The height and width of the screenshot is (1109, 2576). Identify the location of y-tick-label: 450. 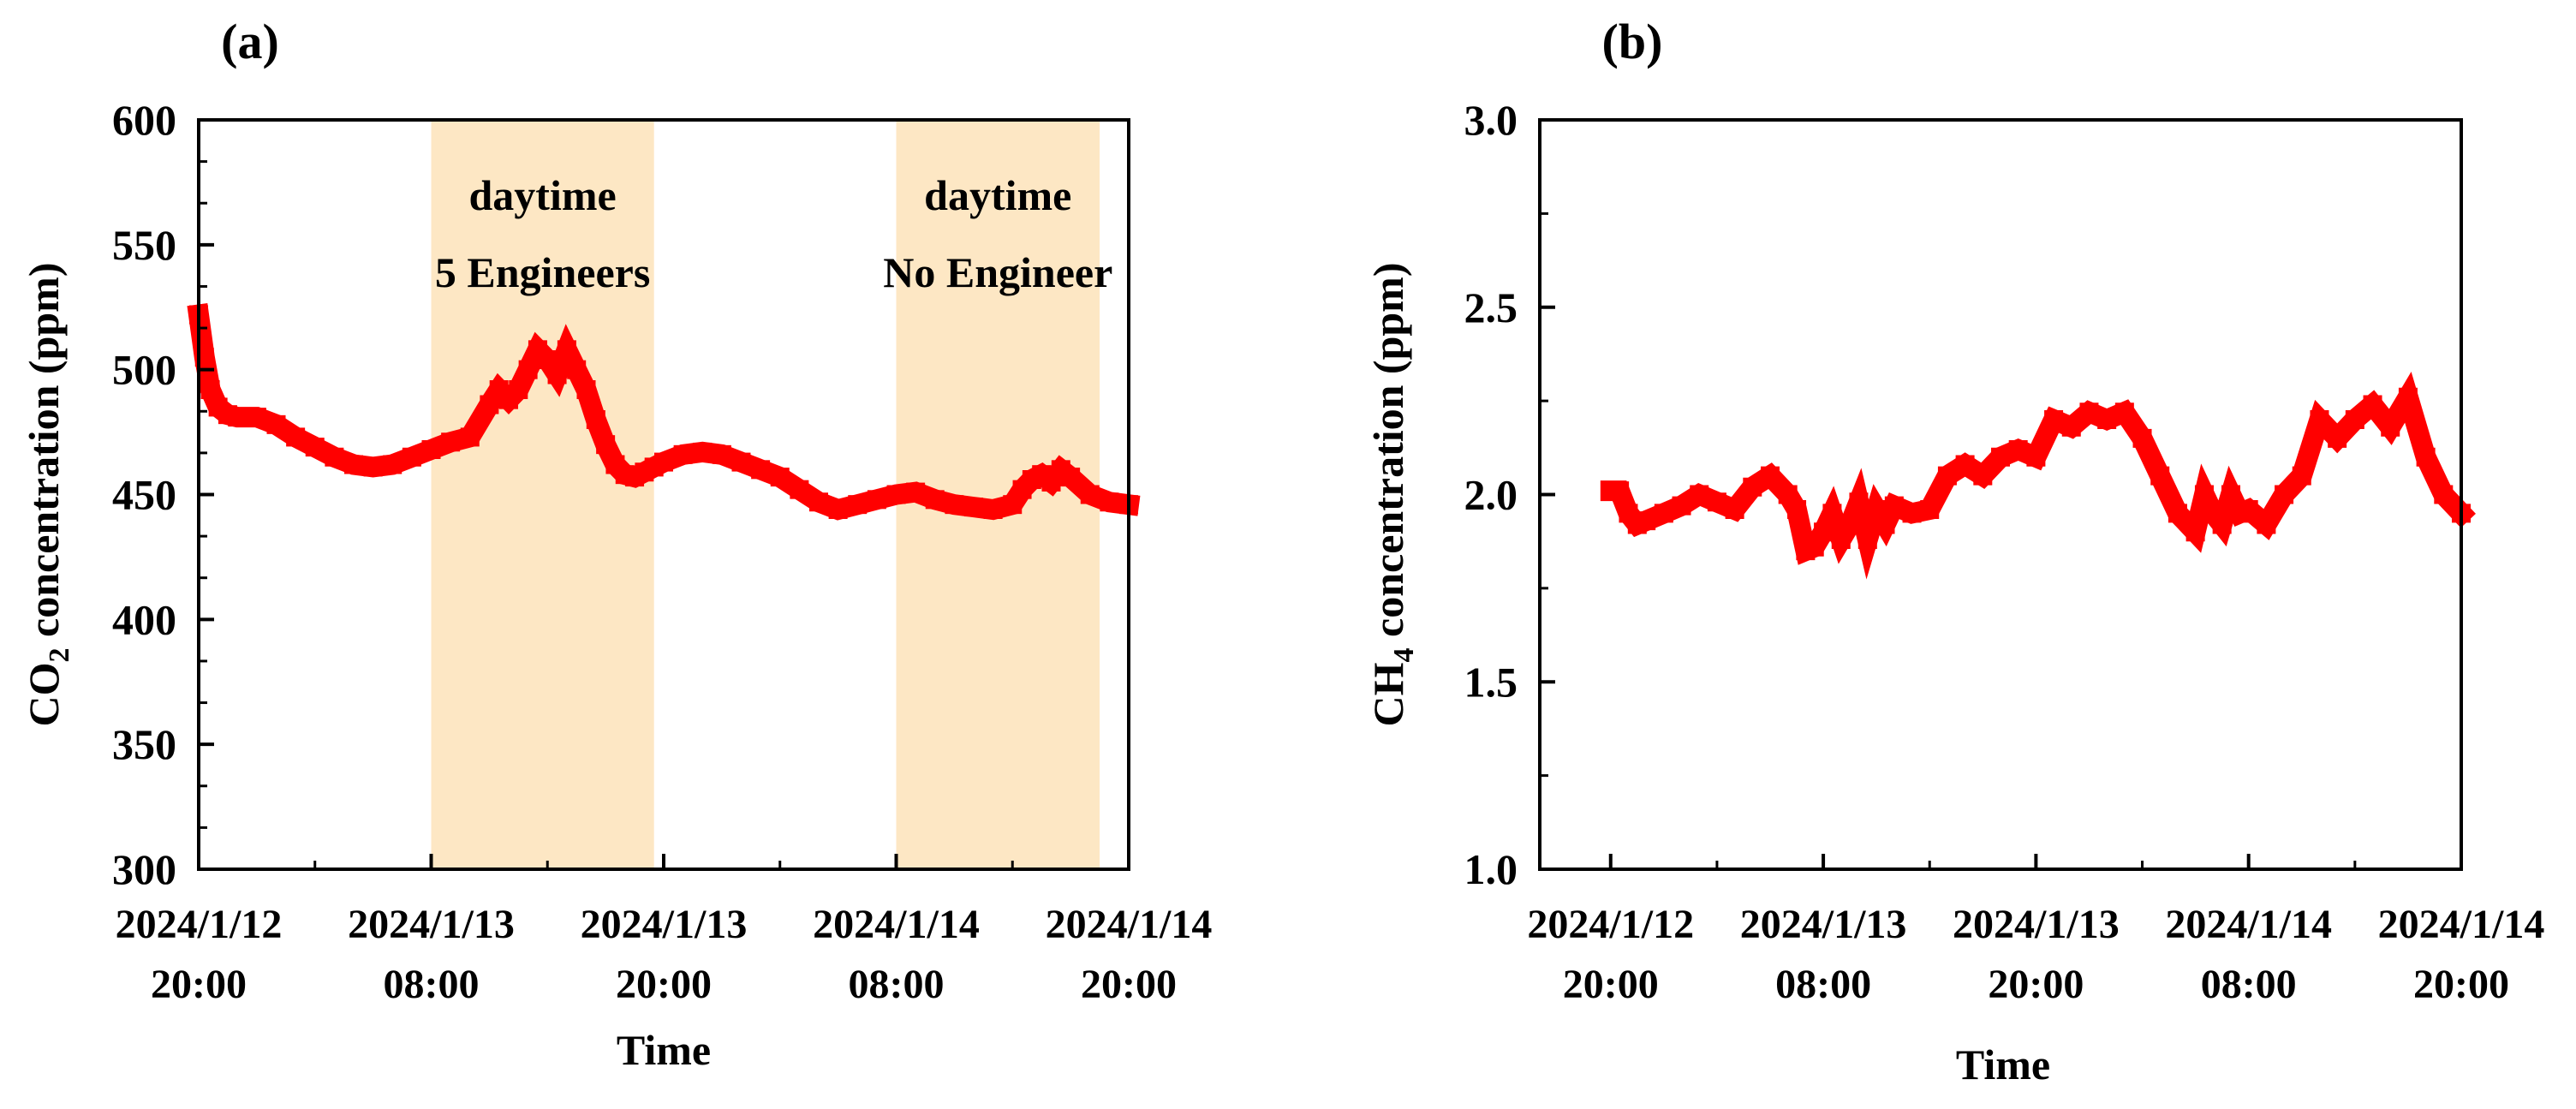
(144, 495).